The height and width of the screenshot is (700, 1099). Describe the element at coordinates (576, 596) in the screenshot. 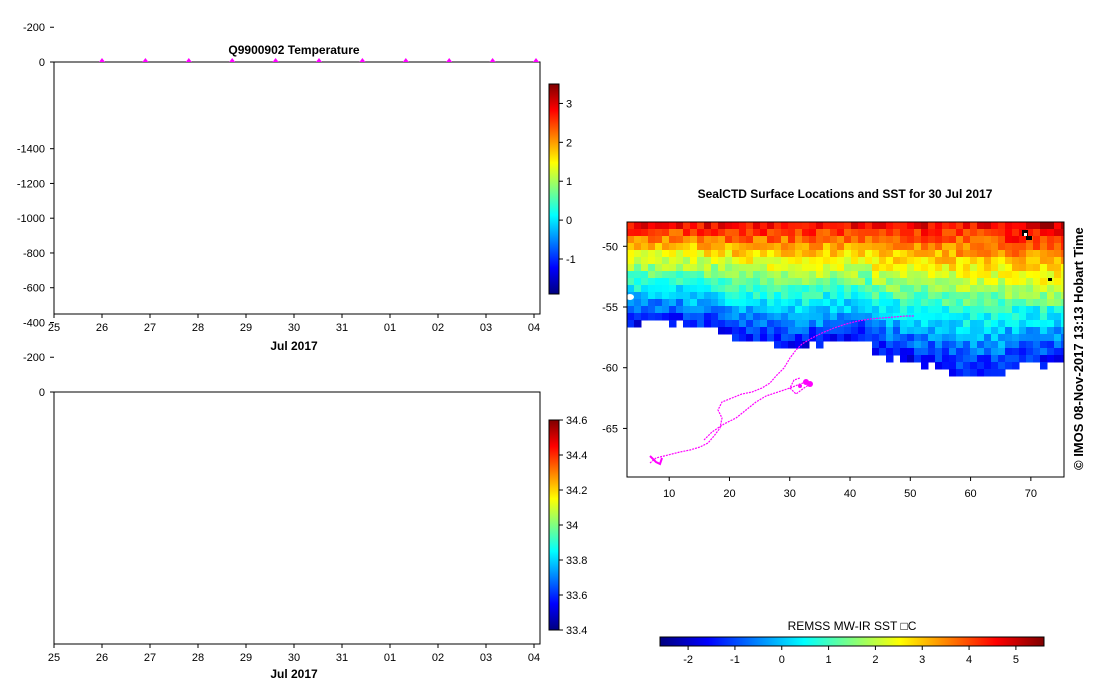

I see `colorbar-tick-label: 33.6` at that location.